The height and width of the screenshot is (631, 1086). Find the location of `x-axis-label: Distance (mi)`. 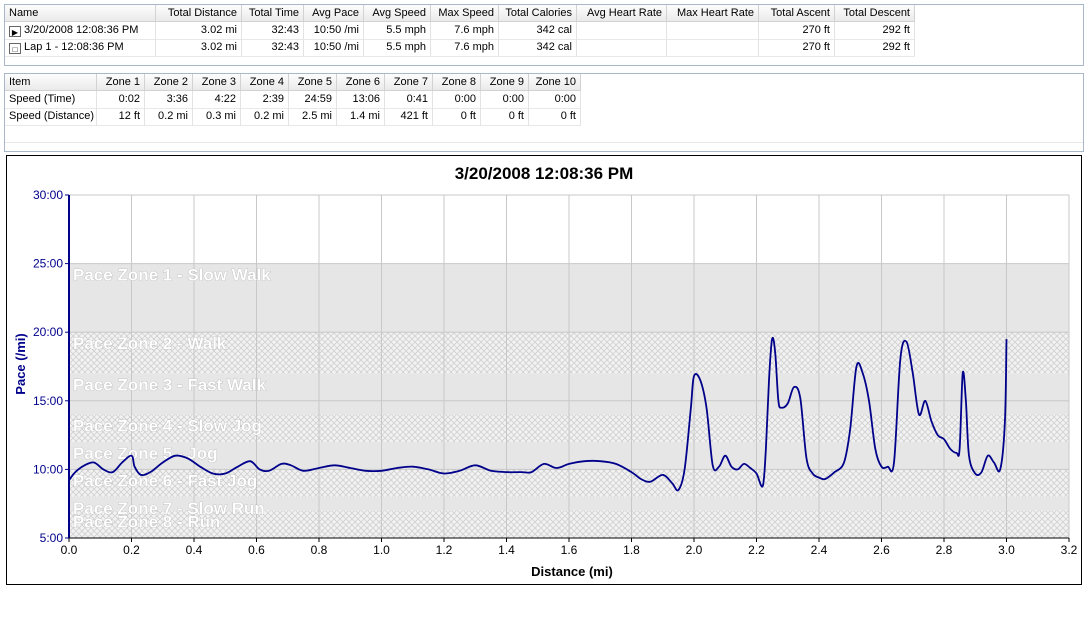

x-axis-label: Distance (mi) is located at coordinates (572, 571).